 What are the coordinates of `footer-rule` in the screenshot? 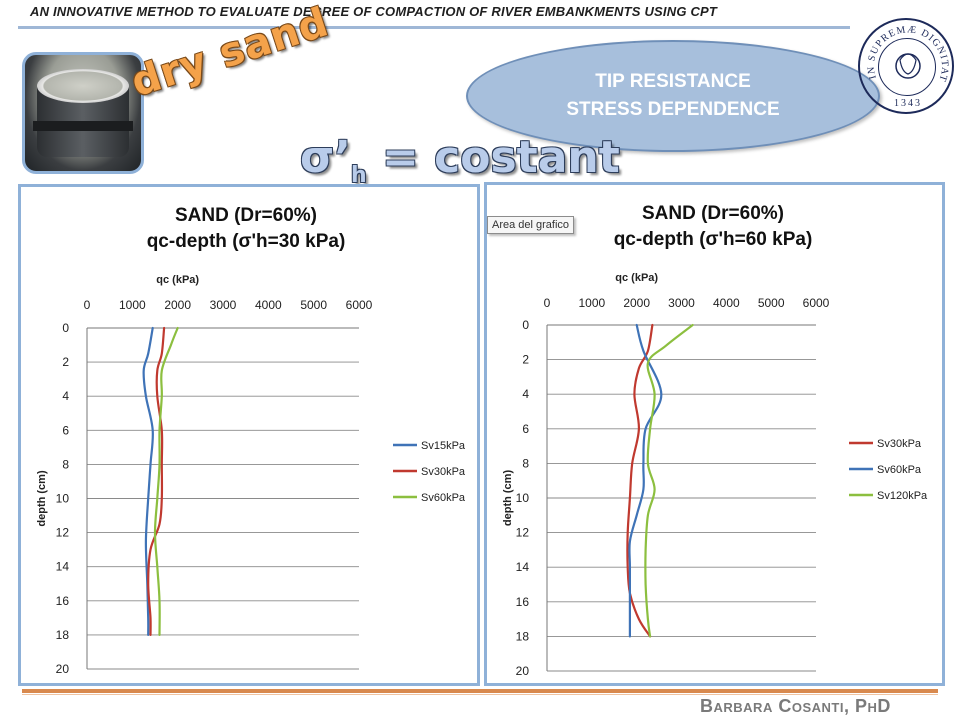 It's located at (480, 691).